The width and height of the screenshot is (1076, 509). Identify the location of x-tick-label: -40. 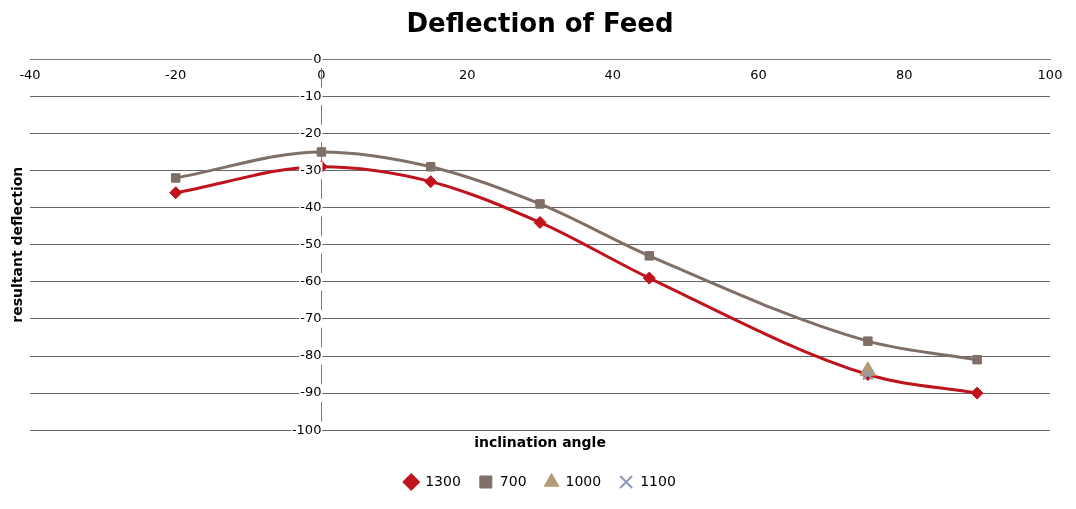
(30, 75).